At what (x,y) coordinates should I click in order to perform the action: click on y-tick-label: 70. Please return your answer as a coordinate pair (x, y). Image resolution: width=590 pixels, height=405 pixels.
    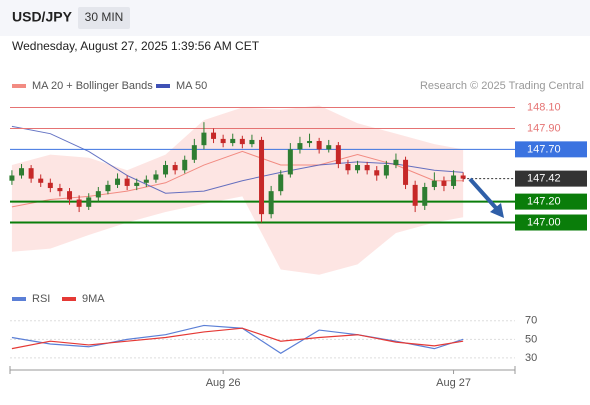
    Looking at the image, I should click on (531, 321).